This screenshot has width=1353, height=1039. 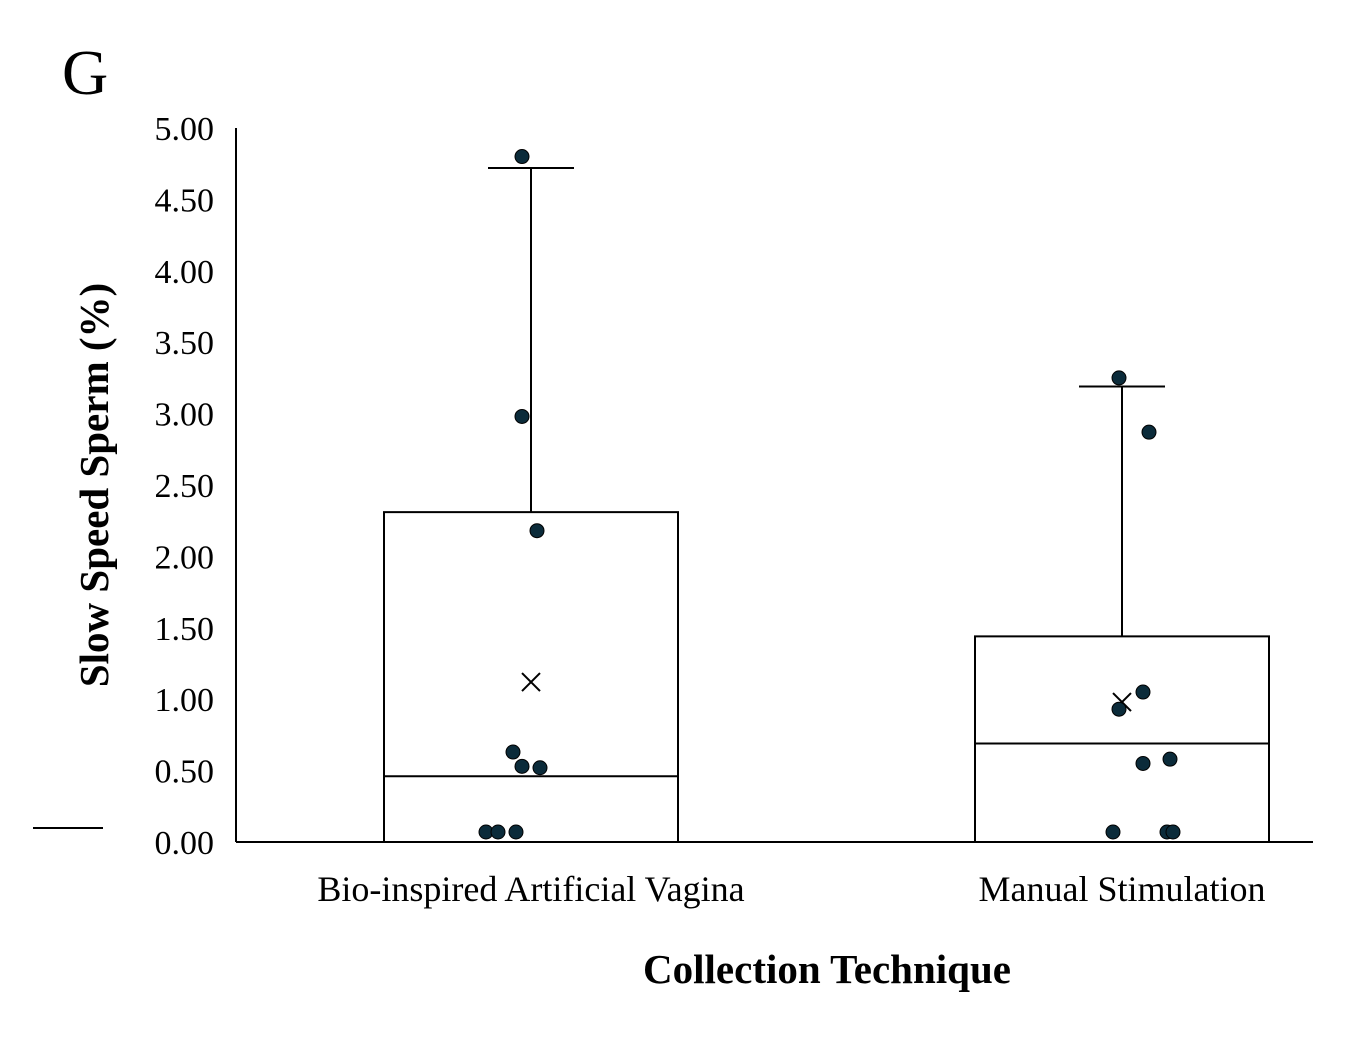 What do you see at coordinates (85, 72) in the screenshot?
I see `panel-label: G` at bounding box center [85, 72].